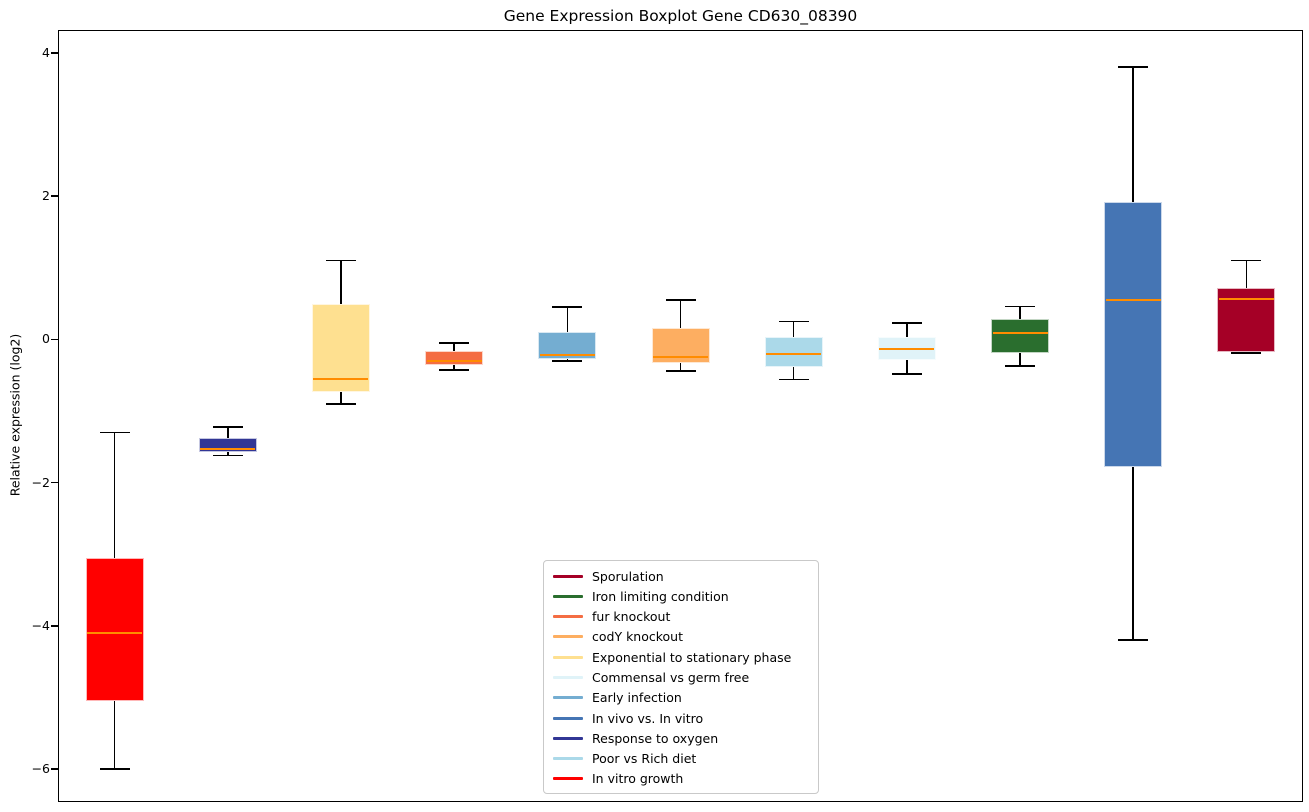 Image resolution: width=1309 pixels, height=812 pixels. What do you see at coordinates (660, 596) in the screenshot?
I see `legend-item-label: Iron limiting condition` at bounding box center [660, 596].